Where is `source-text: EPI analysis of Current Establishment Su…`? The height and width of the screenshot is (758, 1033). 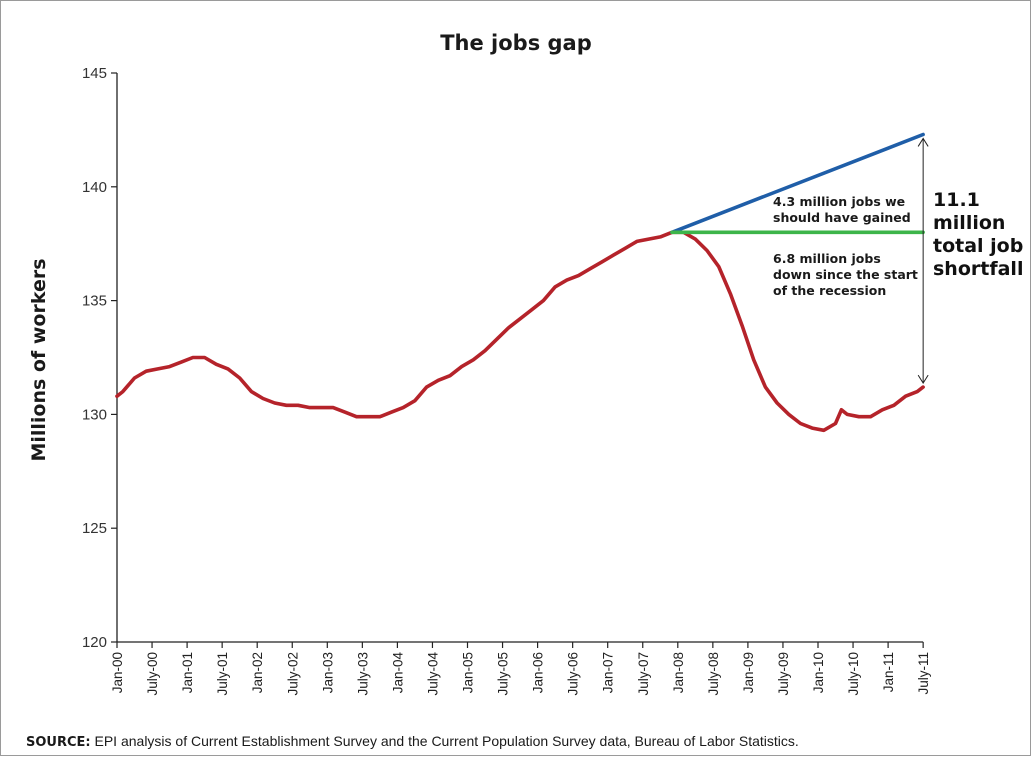
source-text: EPI analysis of Current Establishment Su… is located at coordinates (445, 741).